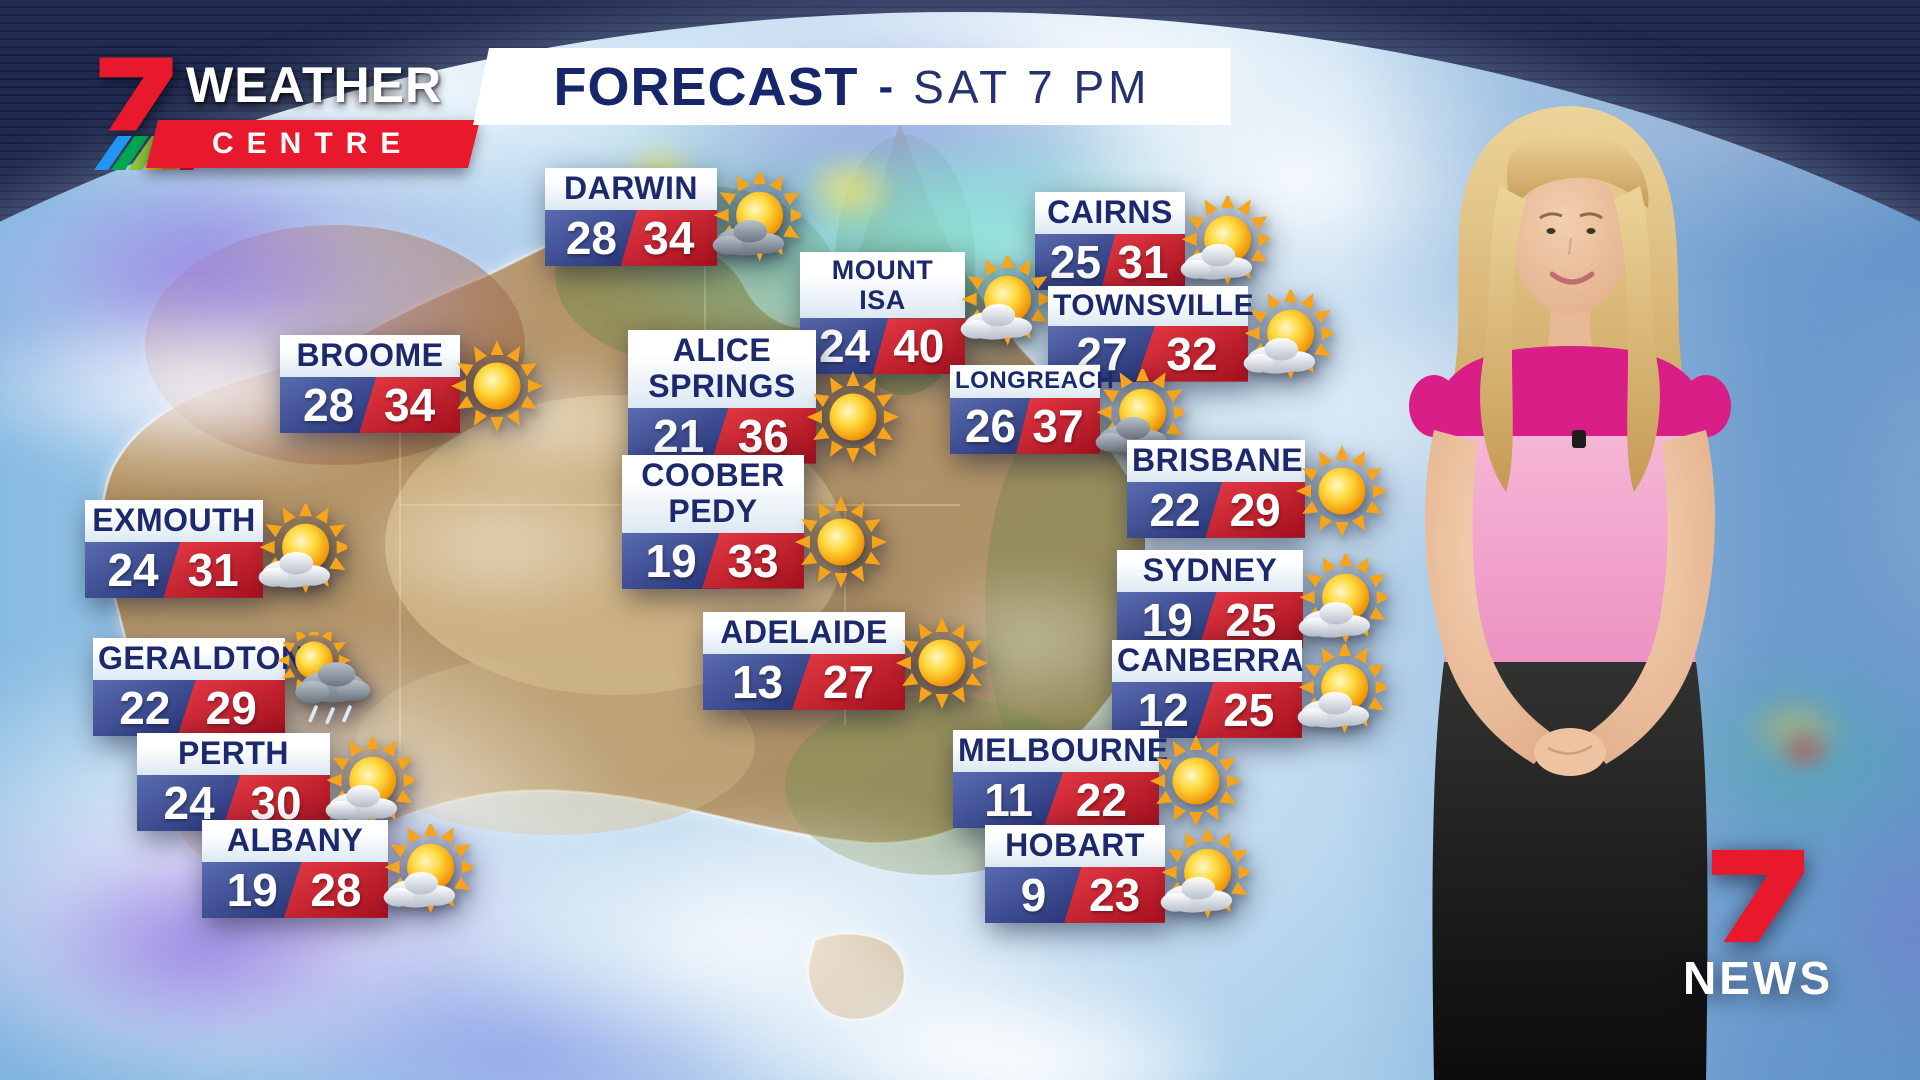 Image resolution: width=1920 pixels, height=1080 pixels. Describe the element at coordinates (278, 782) in the screenshot. I see `city-forecast-perth: PERTH 24 30` at that location.